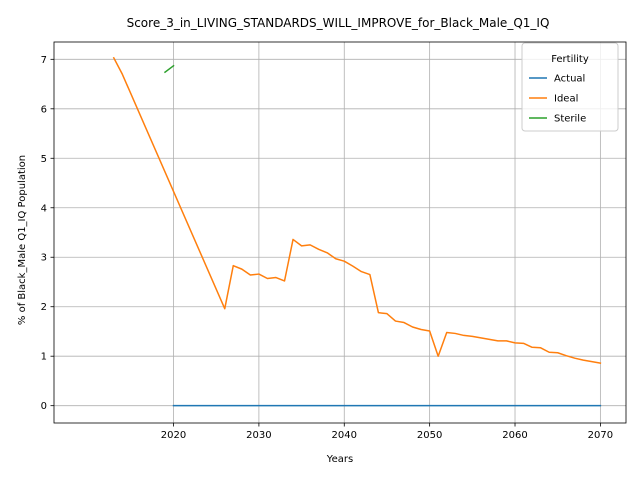 This screenshot has height=480, width=640. I want to click on legend-title: Fertility, so click(570, 59).